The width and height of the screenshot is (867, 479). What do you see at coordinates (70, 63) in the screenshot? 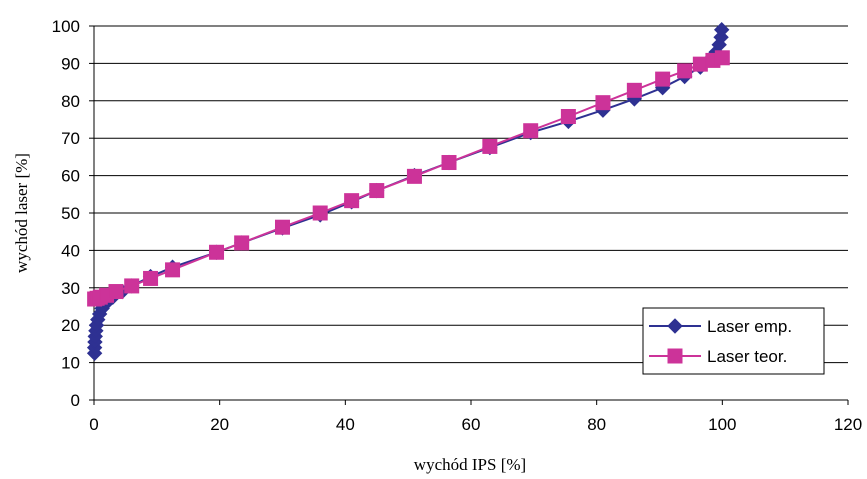
I see `y-tick-label-90: 90` at bounding box center [70, 63].